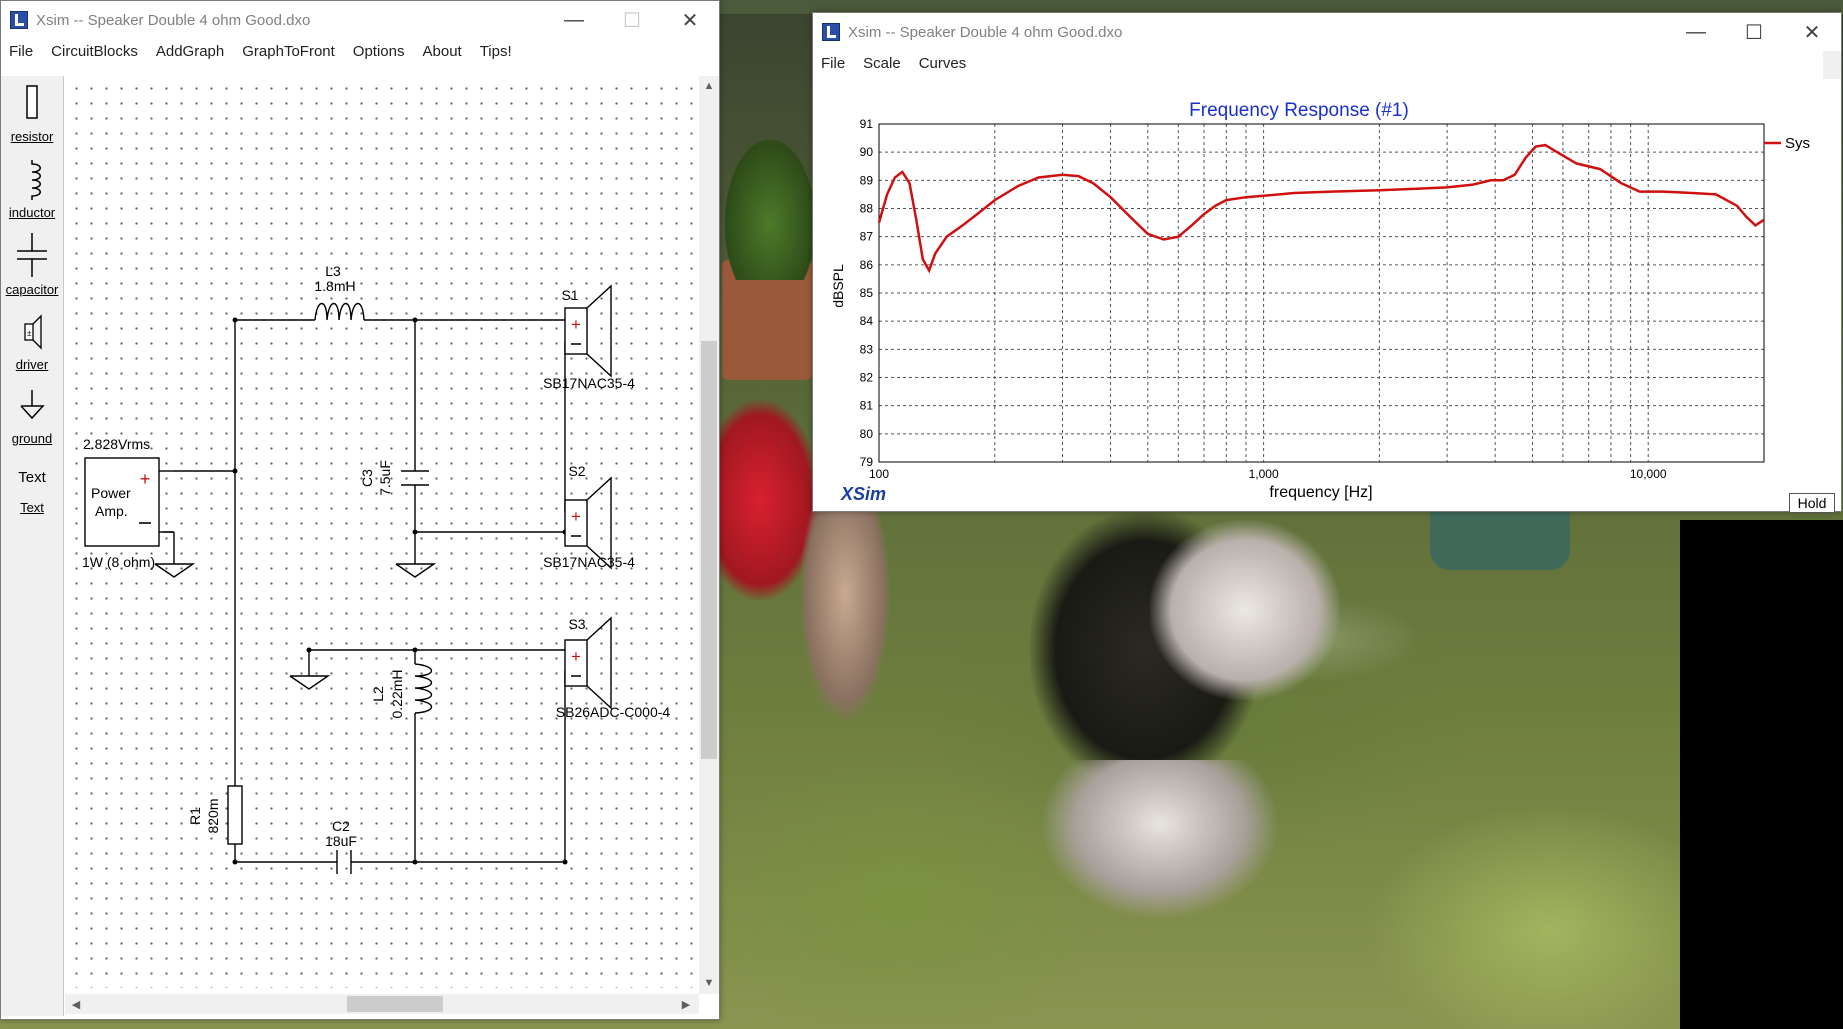 This screenshot has height=1029, width=1843. I want to click on graph-minimize-icon: —, so click(1696, 31).